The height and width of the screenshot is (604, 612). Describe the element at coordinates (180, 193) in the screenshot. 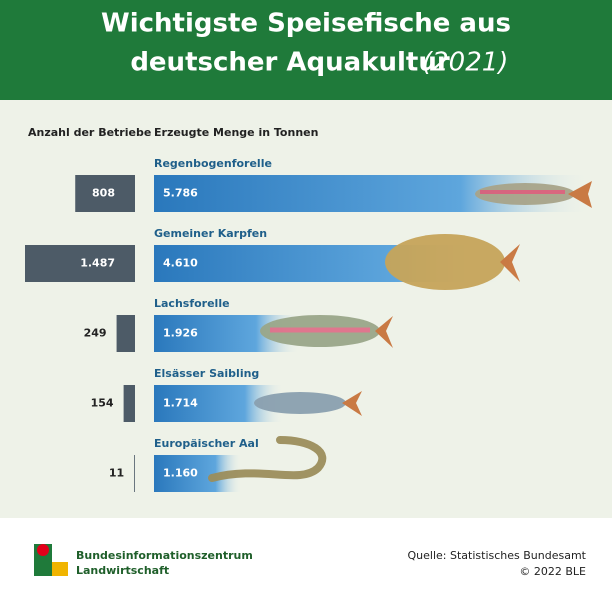

I see `value-label: 5.786` at that location.